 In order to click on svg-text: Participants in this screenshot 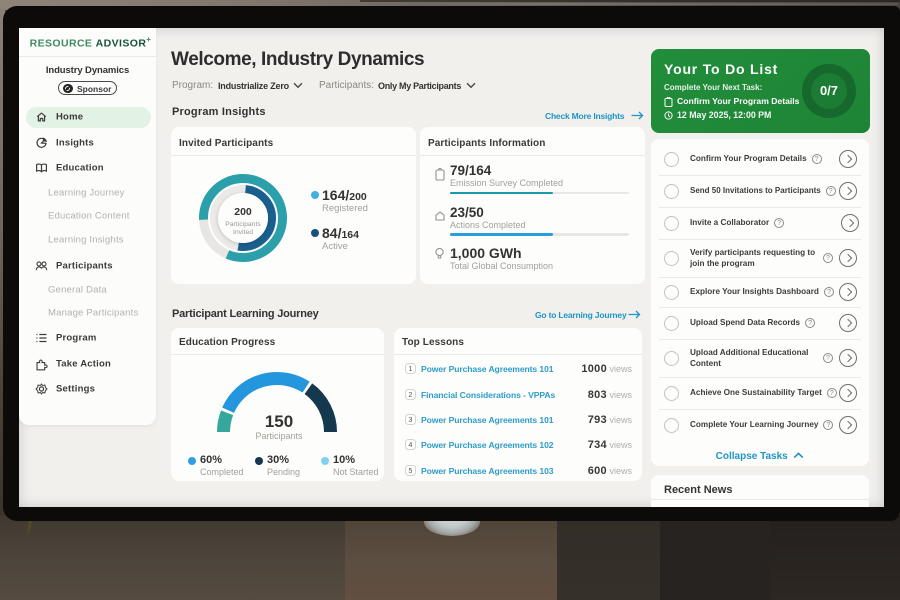, I will do `click(243, 224)`.